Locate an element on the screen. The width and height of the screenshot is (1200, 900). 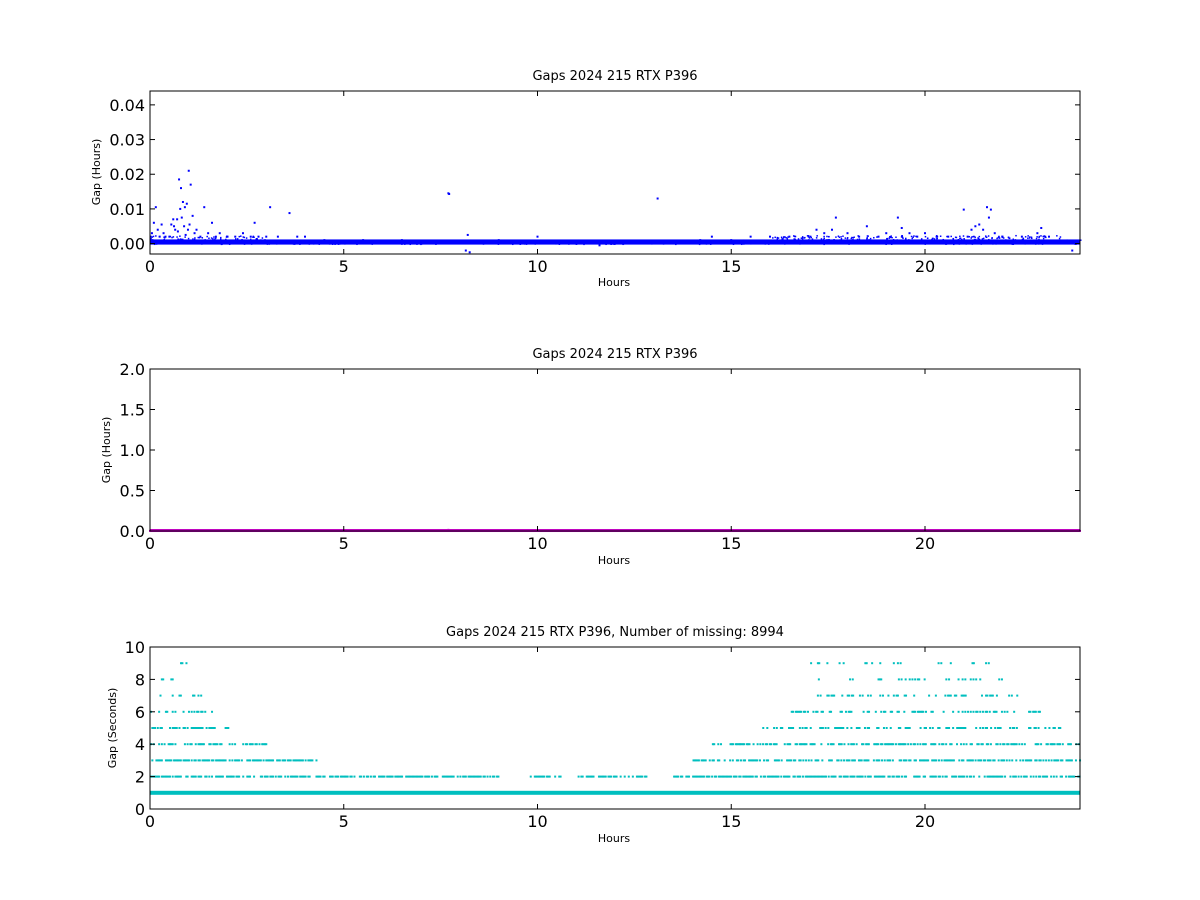
panel-2-frame is located at coordinates (615, 450).